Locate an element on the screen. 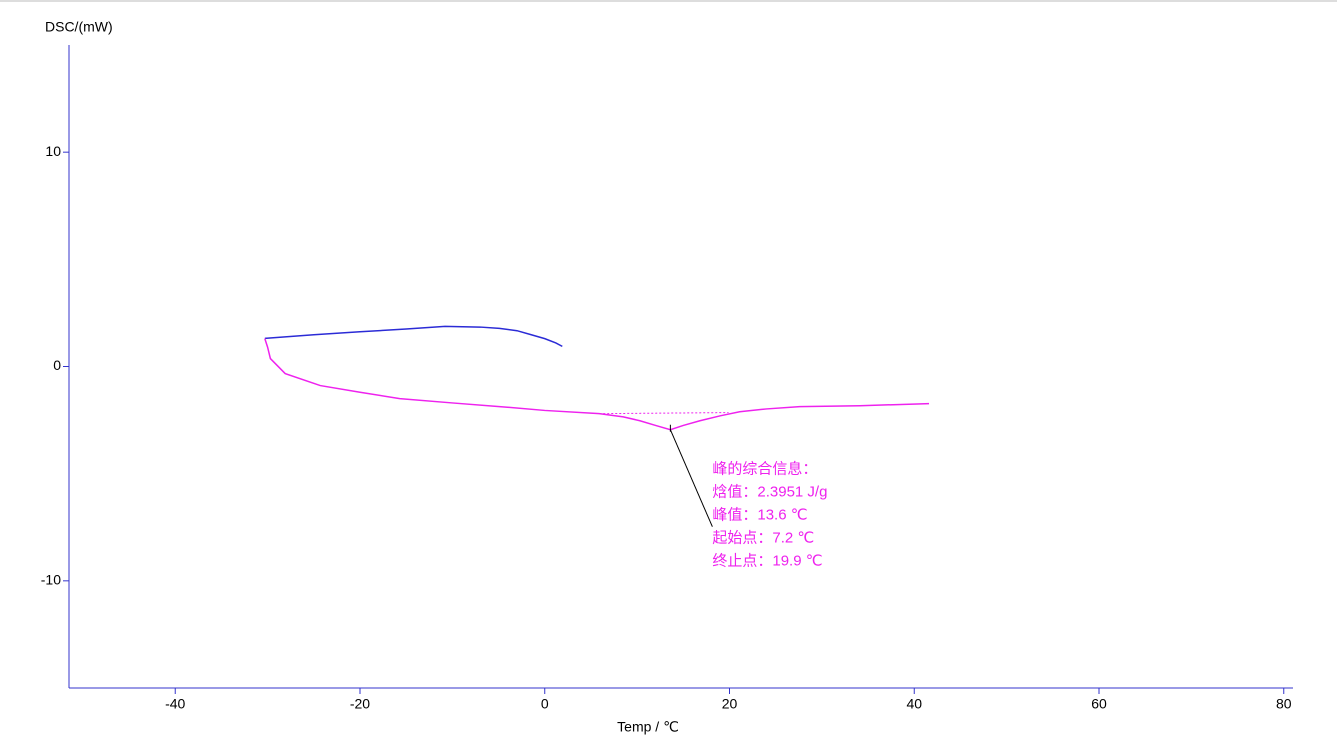 The image size is (1337, 755). y-axis-label: DSC/(mW) is located at coordinates (79, 27).